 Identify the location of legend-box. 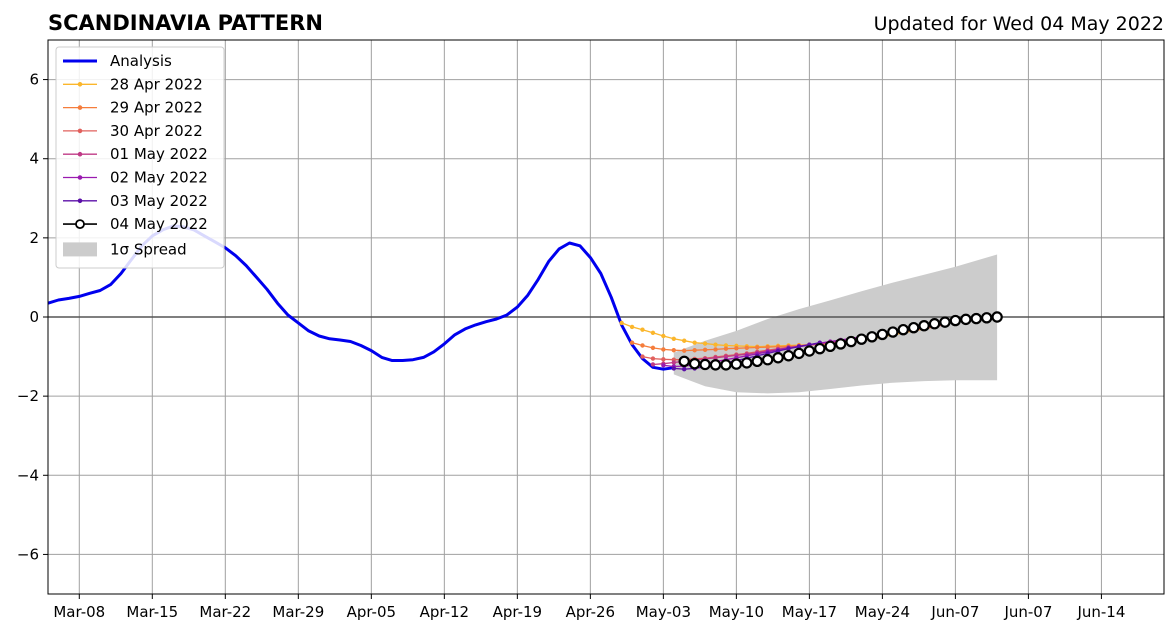
(140, 157).